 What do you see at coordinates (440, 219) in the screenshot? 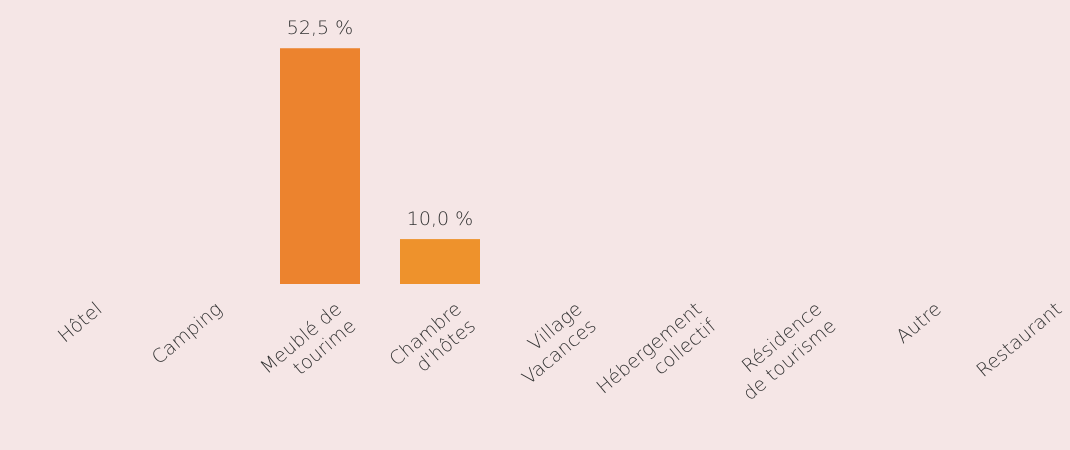
I see `value-label: 10,0 %` at bounding box center [440, 219].